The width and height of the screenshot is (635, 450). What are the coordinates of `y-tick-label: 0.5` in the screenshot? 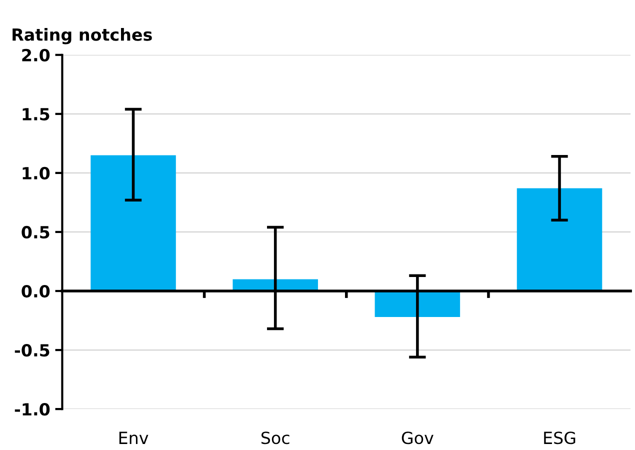 It's located at (36, 232).